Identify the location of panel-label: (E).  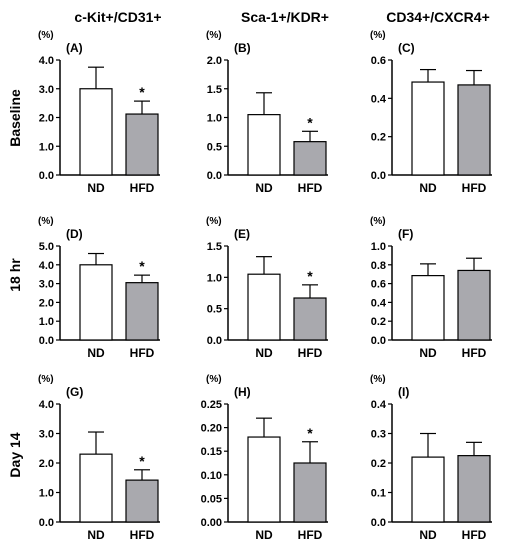
(242, 234).